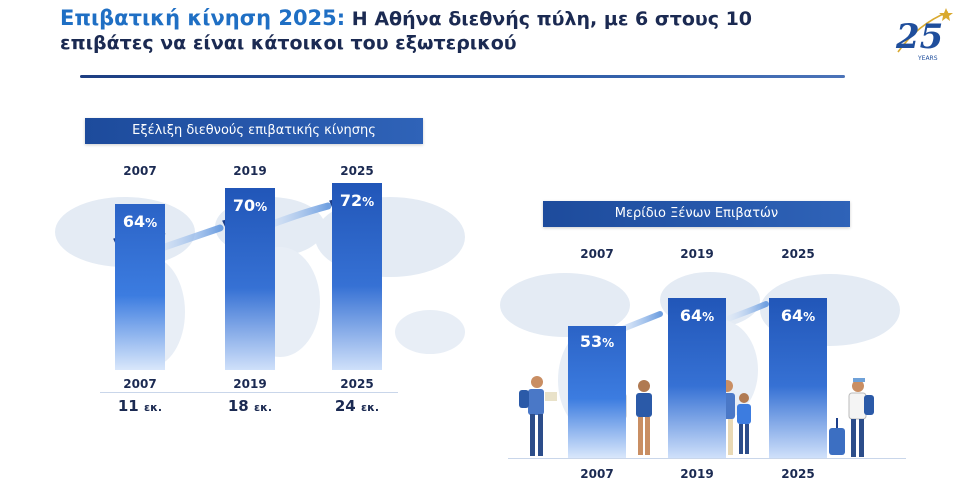  Describe the element at coordinates (357, 276) in the screenshot. I see `bar: 72%` at that location.